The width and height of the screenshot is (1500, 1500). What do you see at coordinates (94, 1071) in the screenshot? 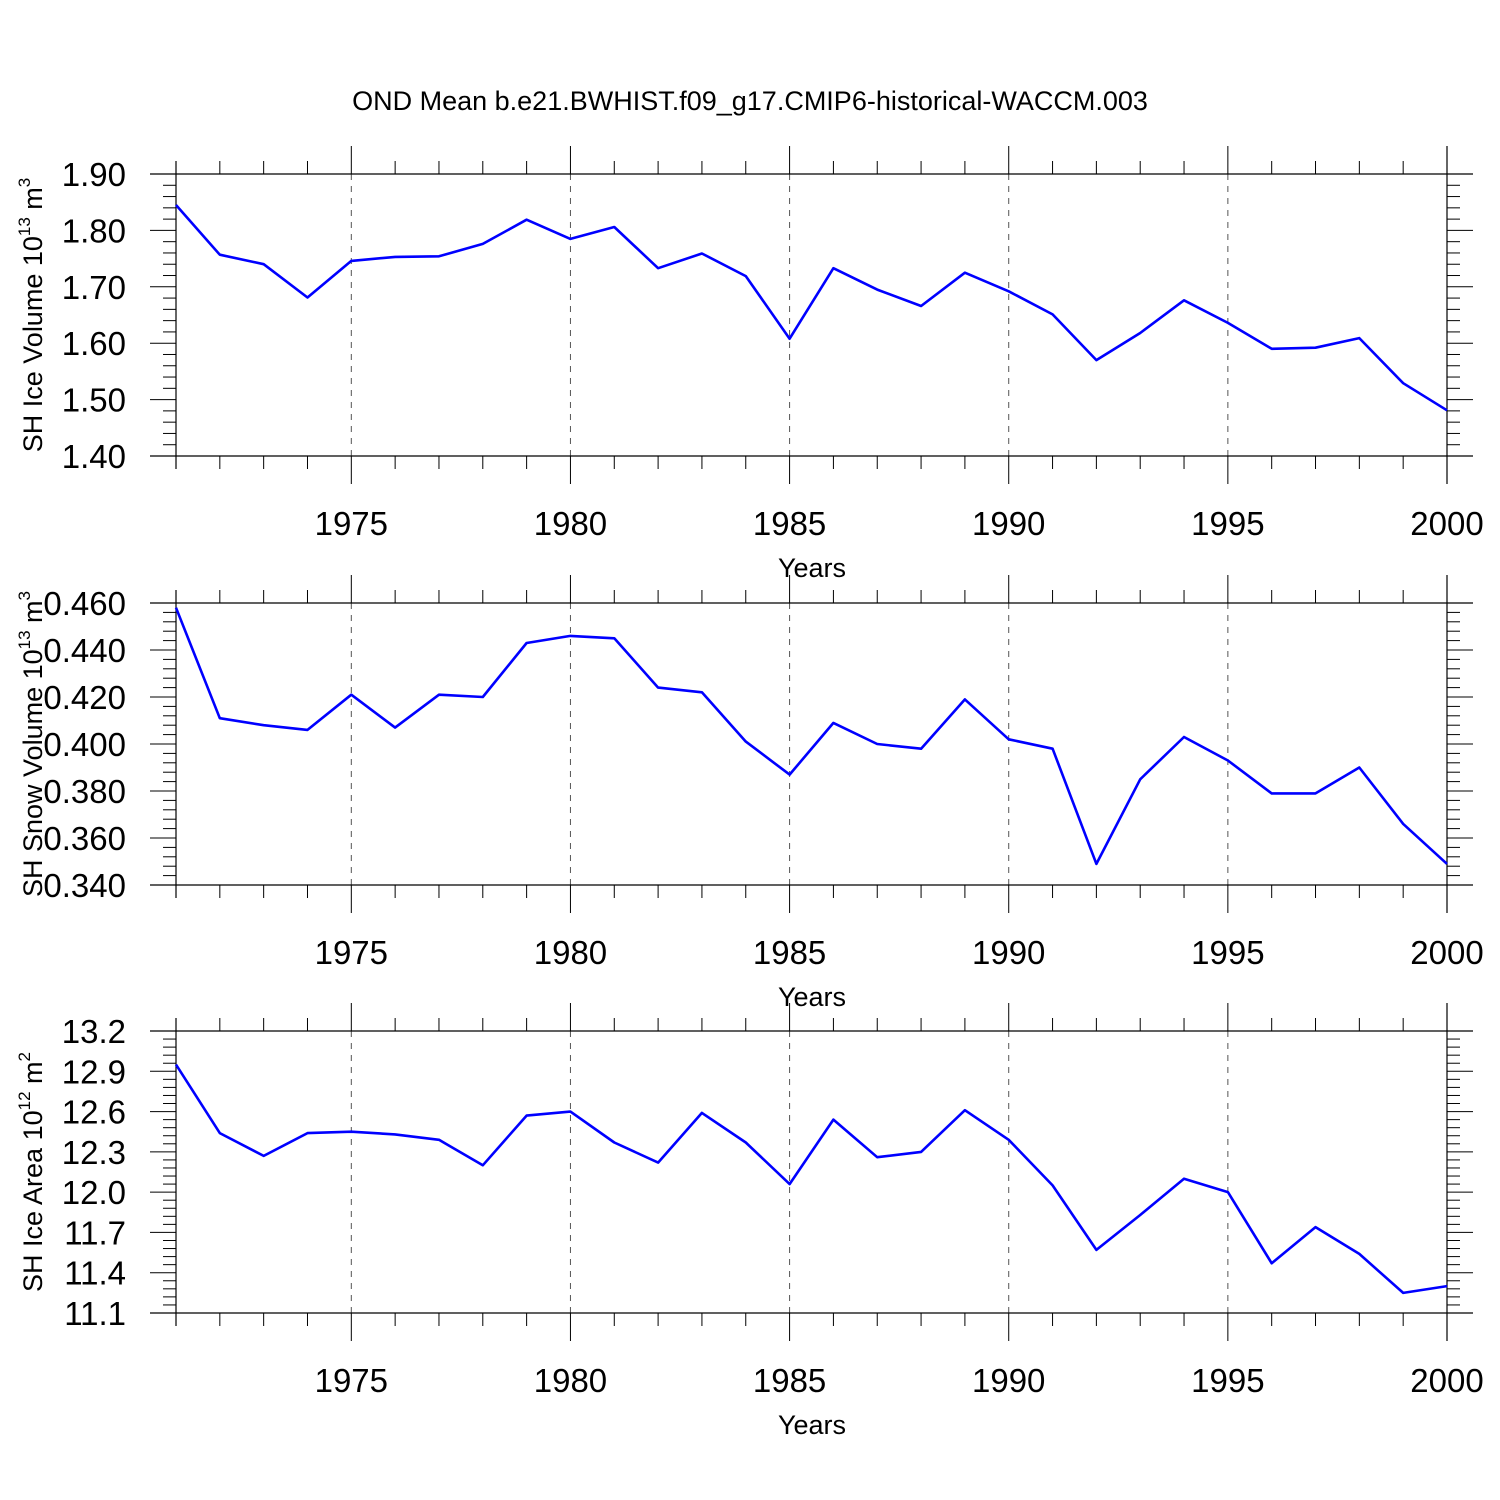
I see `y-tick-label: 12.9` at bounding box center [94, 1071].